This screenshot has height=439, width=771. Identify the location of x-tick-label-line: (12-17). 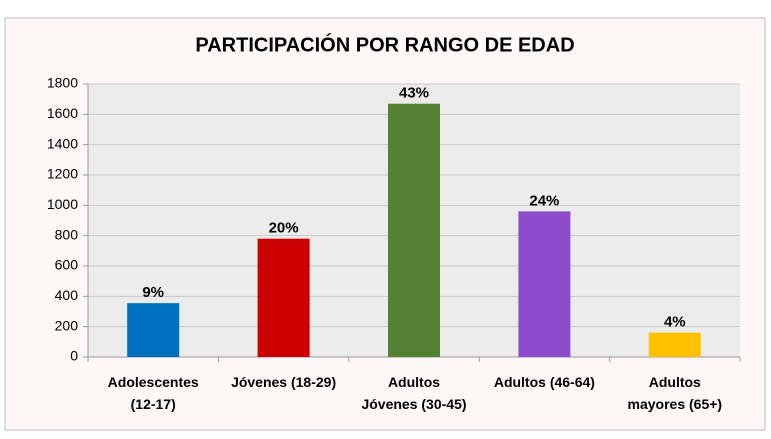
(153, 404).